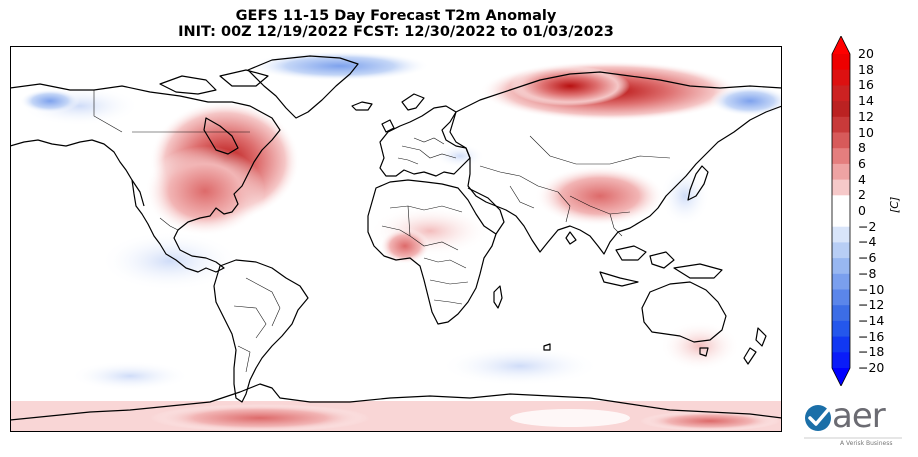  I want to click on colorbar-tick-label: −4, so click(867, 242).